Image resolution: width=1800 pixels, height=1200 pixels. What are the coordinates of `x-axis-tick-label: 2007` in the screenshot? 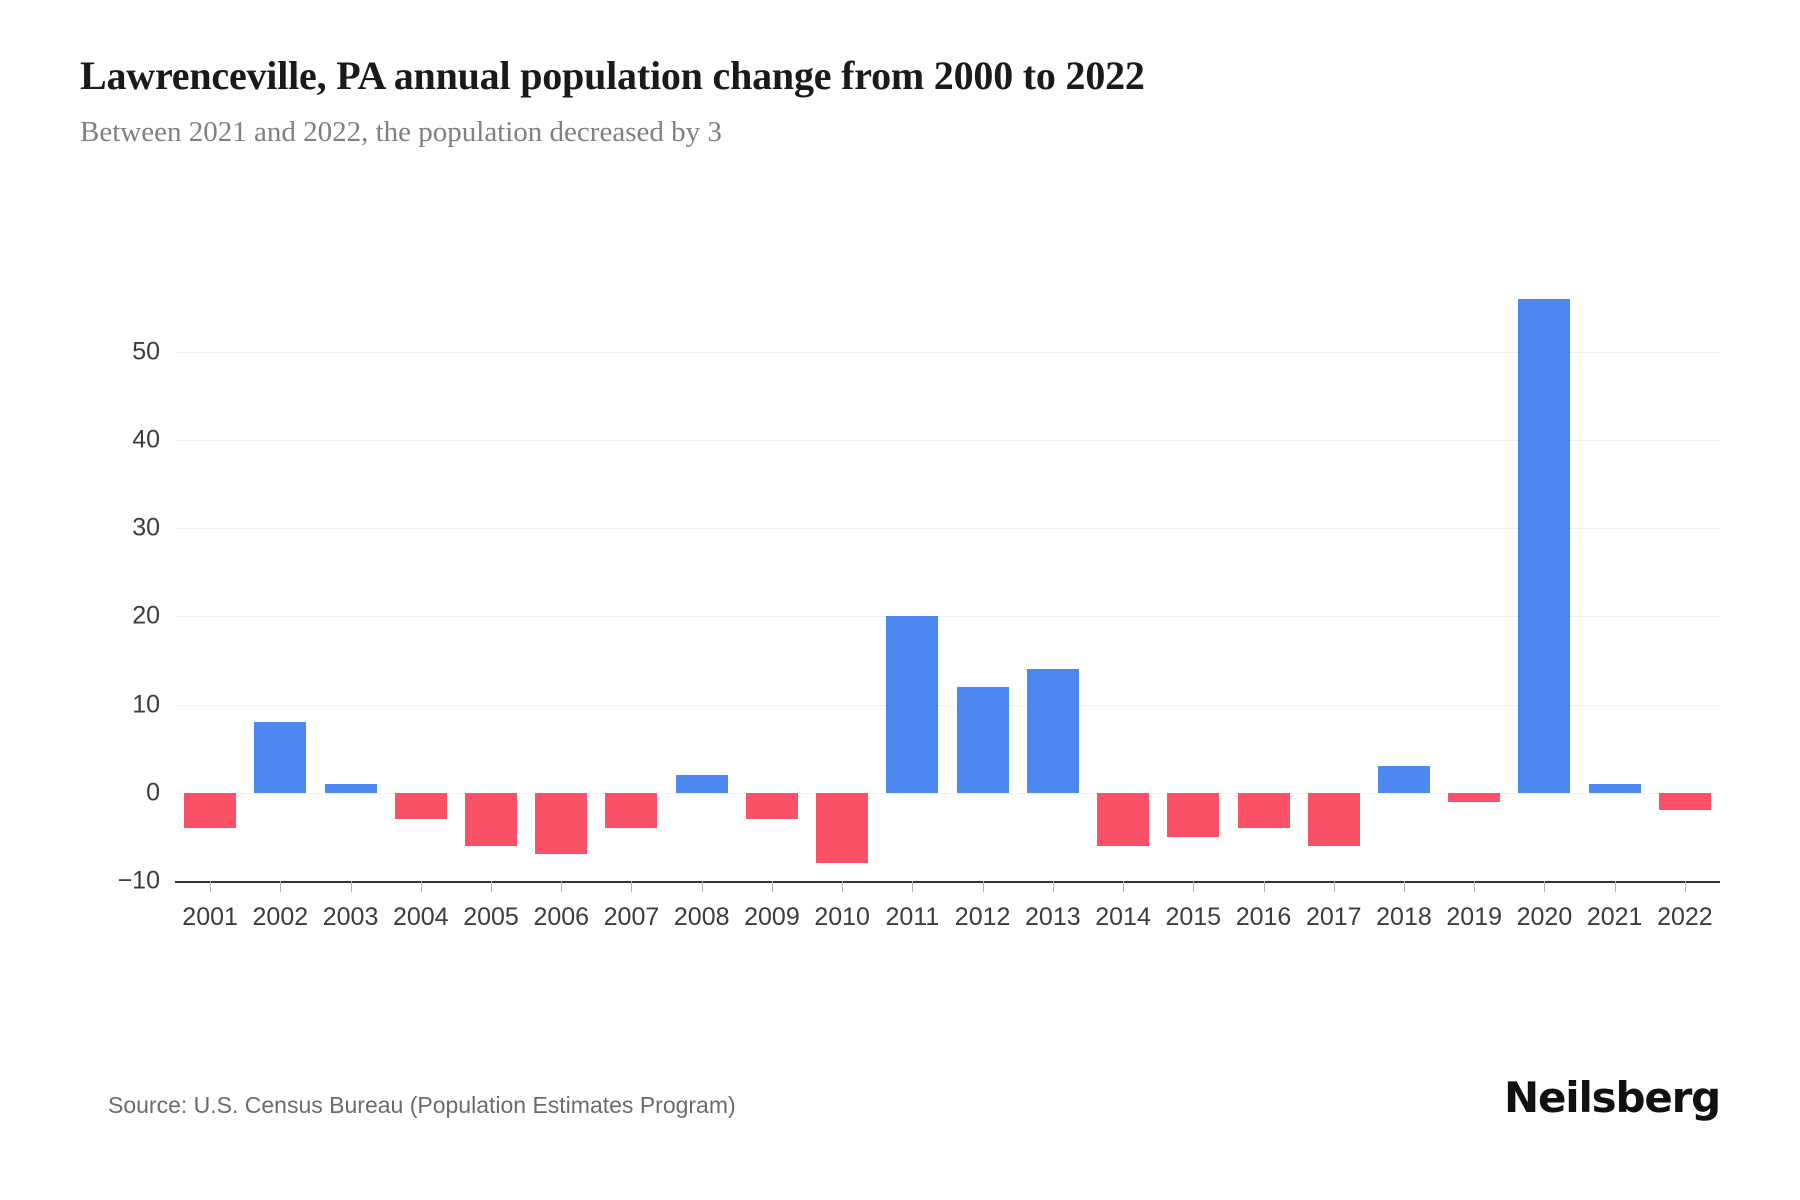 It's located at (631, 916).